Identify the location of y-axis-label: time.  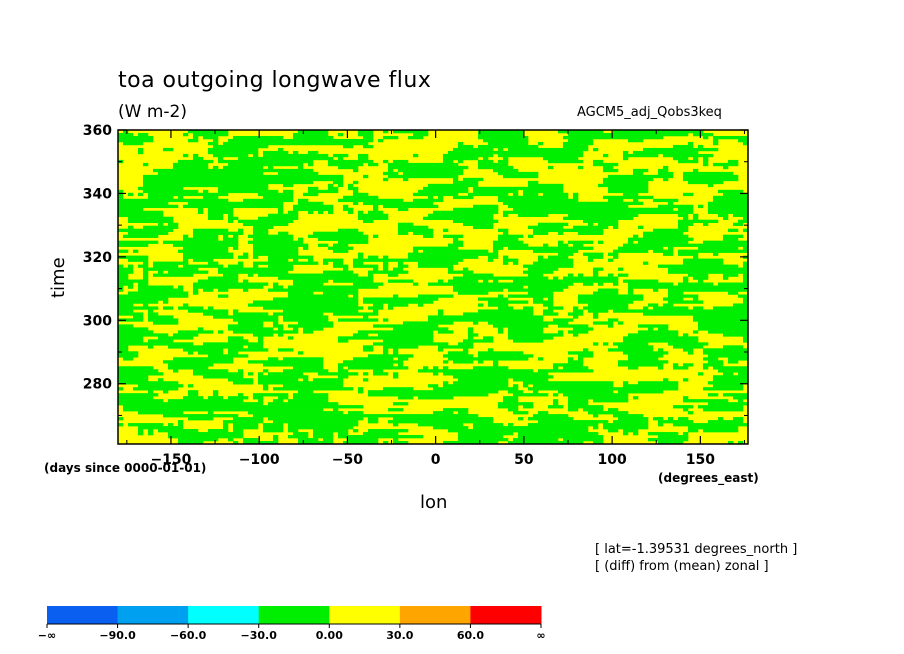
(58, 277).